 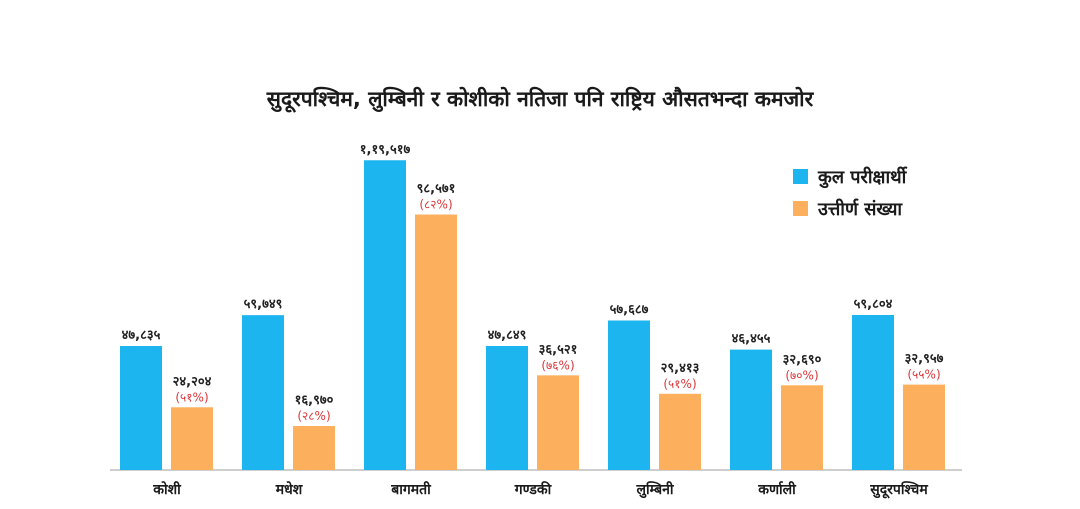 What do you see at coordinates (654, 490) in the screenshot?
I see `category-label: लुम्बिनी` at bounding box center [654, 490].